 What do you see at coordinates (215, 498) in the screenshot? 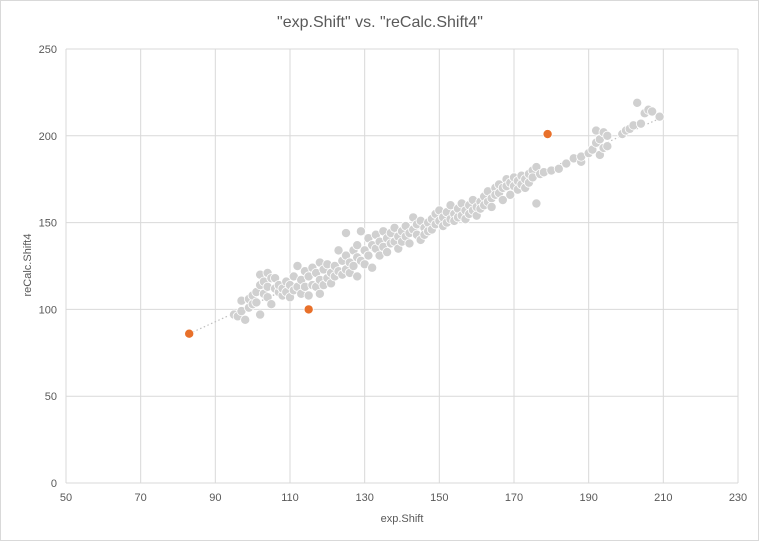
I see `x-tick-label: 90` at bounding box center [215, 498].